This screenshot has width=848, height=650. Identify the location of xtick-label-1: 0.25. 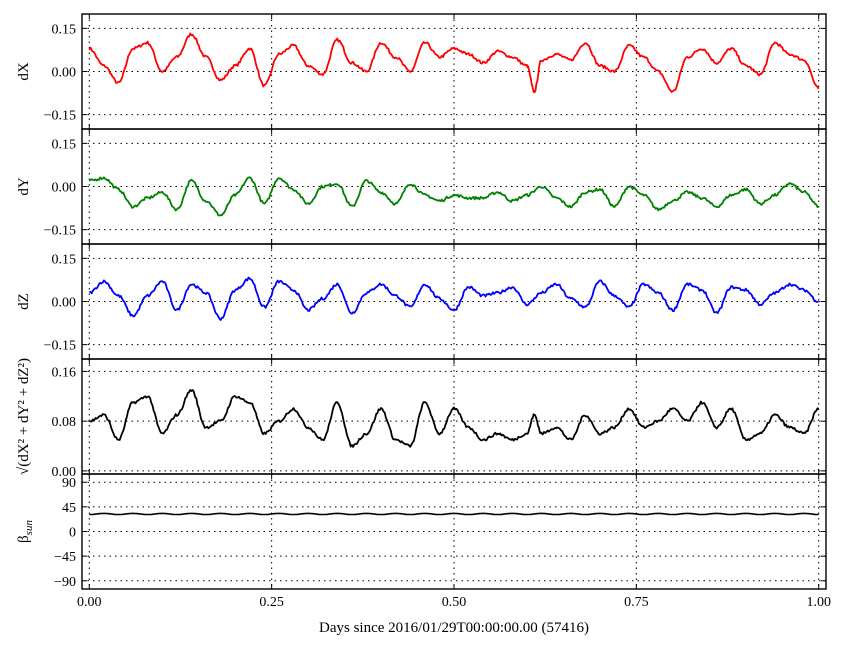
(271, 602).